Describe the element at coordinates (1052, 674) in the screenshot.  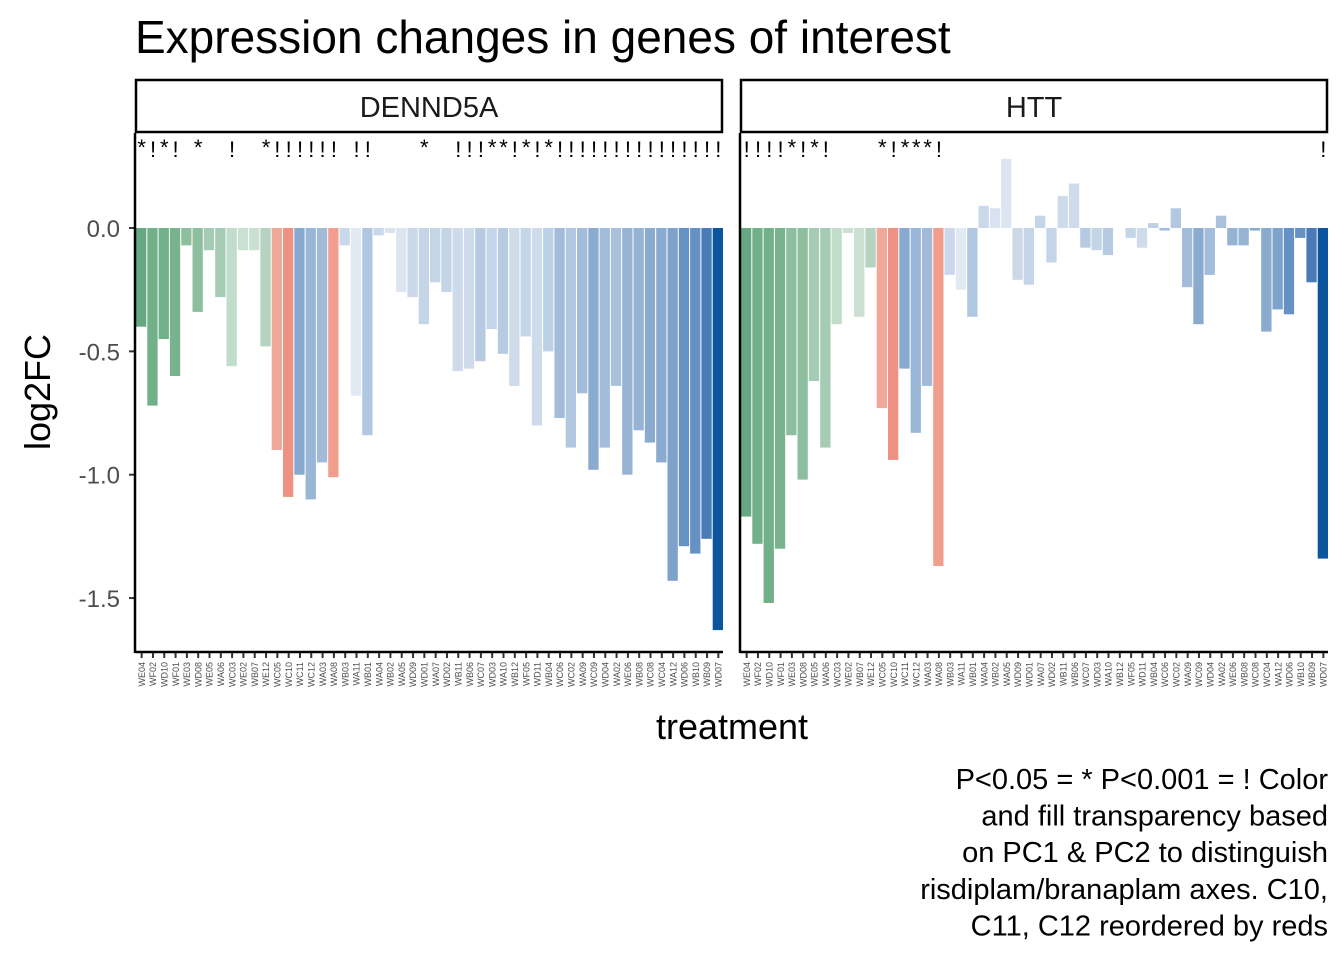
I see `x-tick-label: WD02` at that location.